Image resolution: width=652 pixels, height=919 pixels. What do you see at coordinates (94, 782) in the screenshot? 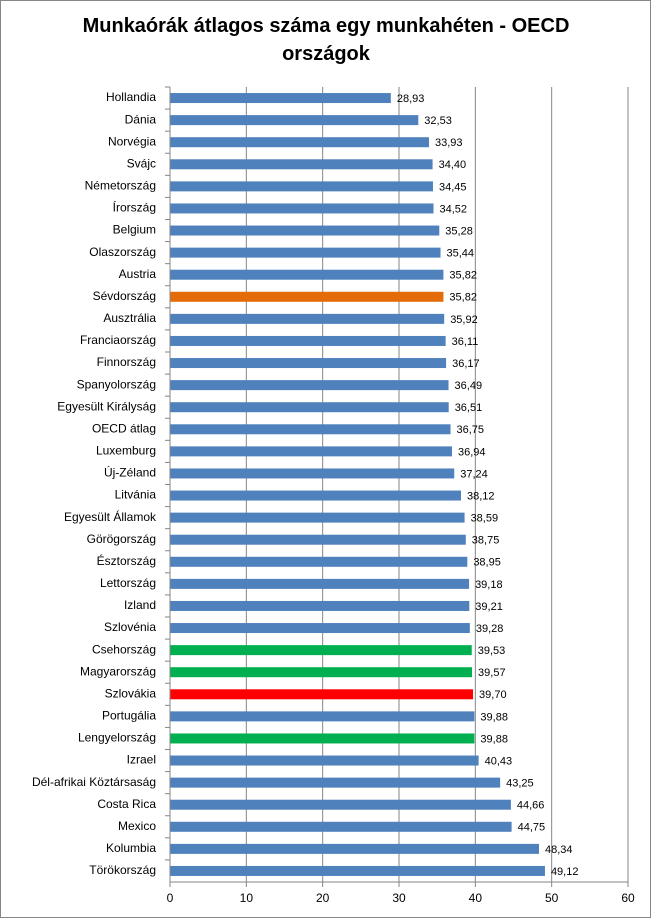
I see `y-tick-label: Dél-afrikai Köztársaság` at bounding box center [94, 782].